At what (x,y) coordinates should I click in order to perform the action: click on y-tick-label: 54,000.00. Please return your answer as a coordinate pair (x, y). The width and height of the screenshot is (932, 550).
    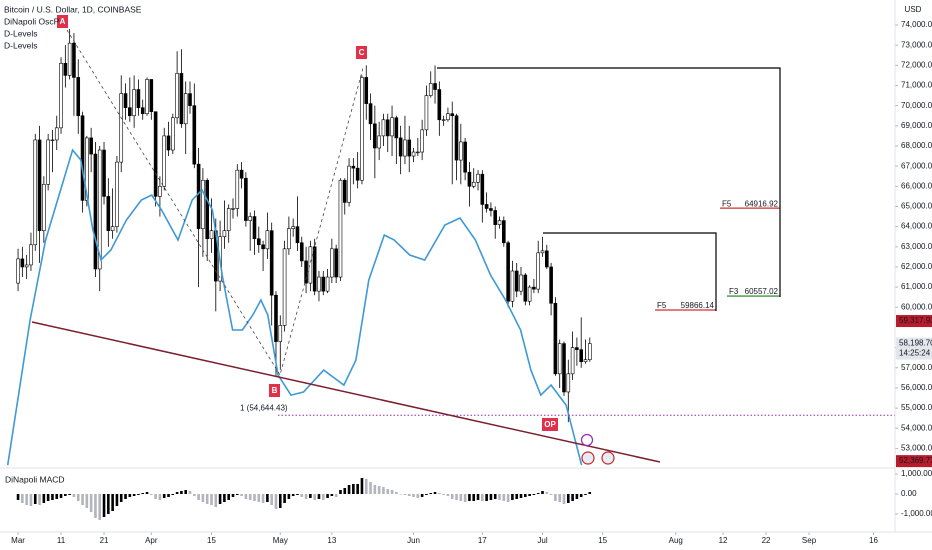
    Looking at the image, I should click on (916, 427).